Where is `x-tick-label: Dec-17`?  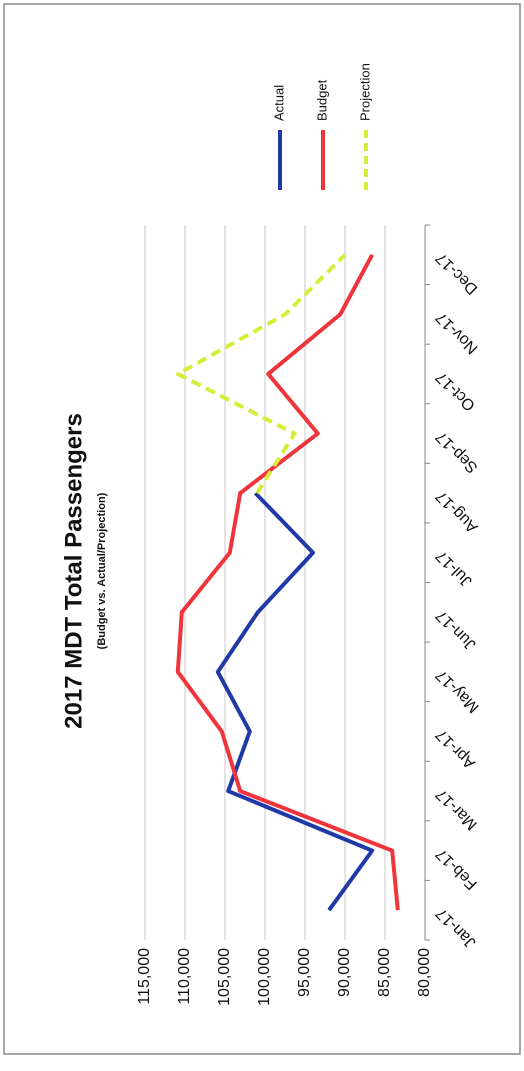
x-tick-label: Dec-17 is located at coordinates (457, 273).